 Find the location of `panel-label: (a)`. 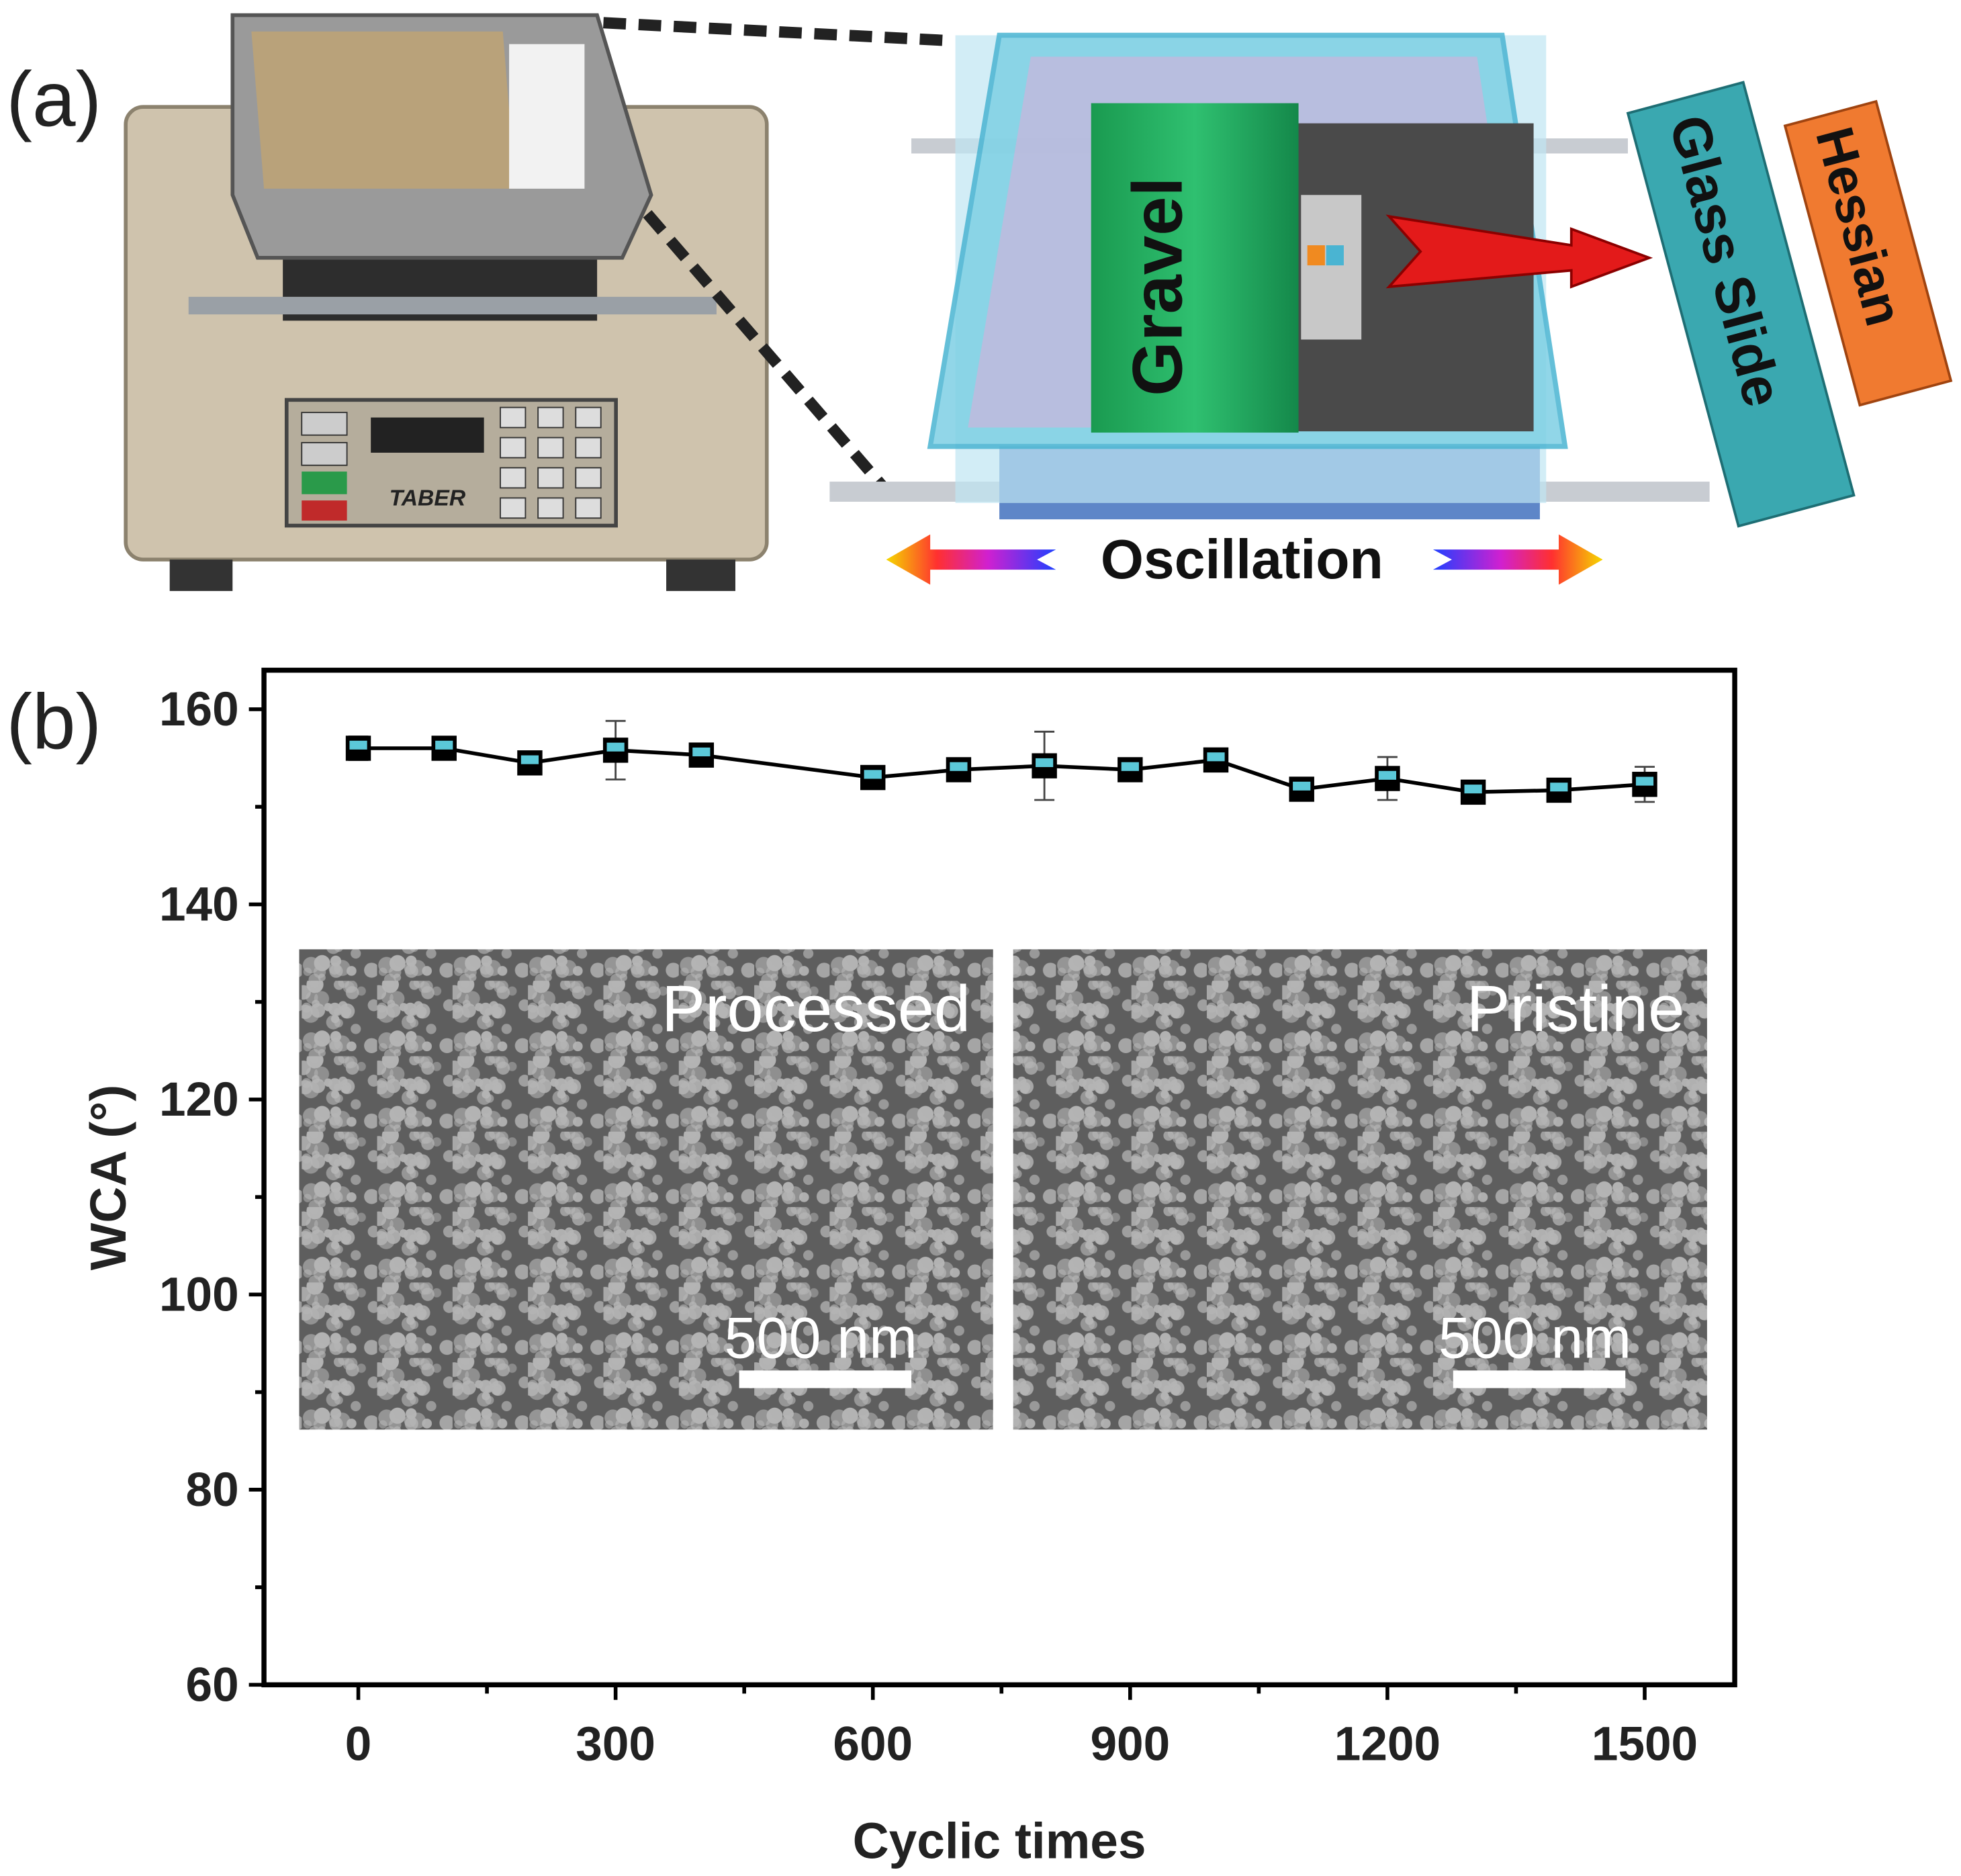

panel-label: (a) is located at coordinates (54, 98).